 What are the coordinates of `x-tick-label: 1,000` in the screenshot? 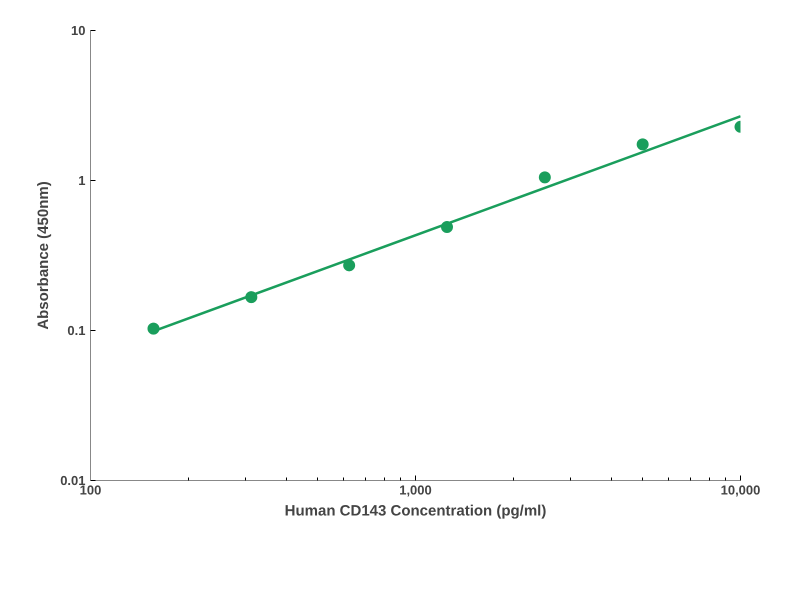 It's located at (415, 490).